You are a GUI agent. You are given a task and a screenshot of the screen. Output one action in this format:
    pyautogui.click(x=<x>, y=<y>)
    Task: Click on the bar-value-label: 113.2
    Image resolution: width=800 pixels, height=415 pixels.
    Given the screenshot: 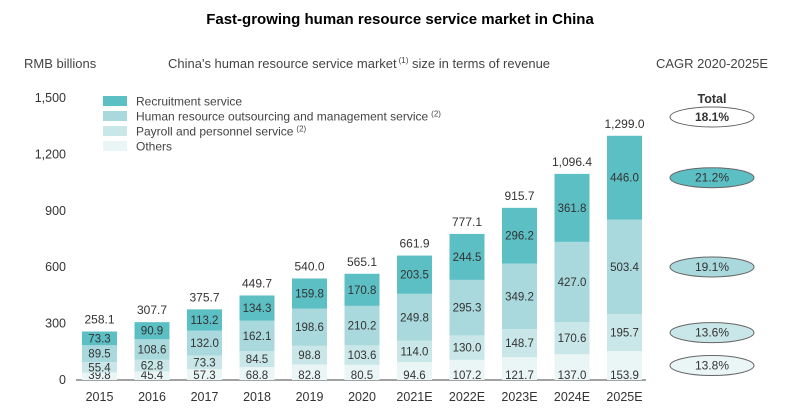 What is the action you would take?
    pyautogui.click(x=205, y=321)
    